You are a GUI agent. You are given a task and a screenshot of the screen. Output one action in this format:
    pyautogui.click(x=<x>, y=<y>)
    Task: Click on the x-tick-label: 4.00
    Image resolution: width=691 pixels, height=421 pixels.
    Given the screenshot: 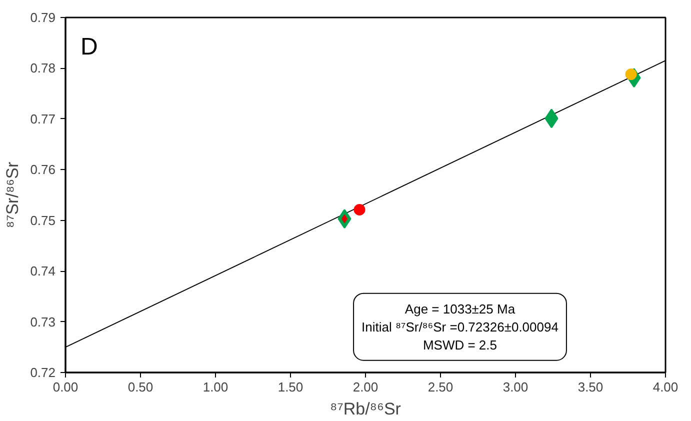 What is the action you would take?
    pyautogui.click(x=665, y=387)
    